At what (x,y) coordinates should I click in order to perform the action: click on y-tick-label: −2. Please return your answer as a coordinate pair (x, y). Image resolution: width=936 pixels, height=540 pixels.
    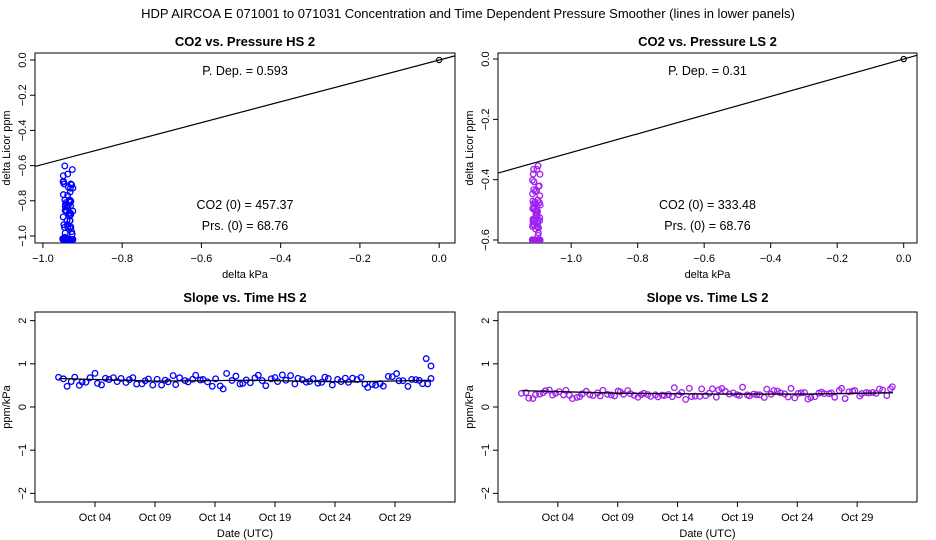
    Looking at the image, I should click on (486, 493).